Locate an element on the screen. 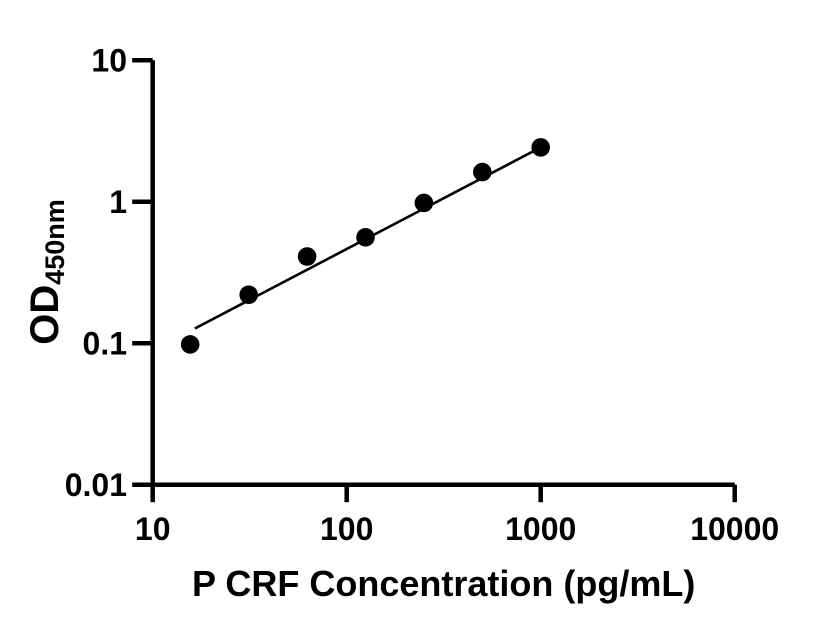  y-axis-title: OD450nm is located at coordinates (46, 272).